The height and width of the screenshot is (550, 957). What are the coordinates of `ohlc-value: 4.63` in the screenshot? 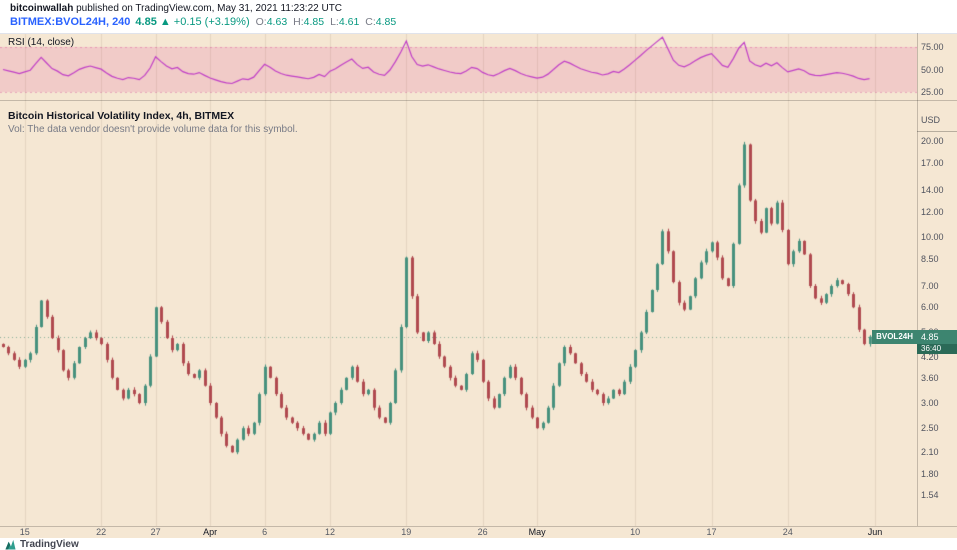 It's located at (277, 22).